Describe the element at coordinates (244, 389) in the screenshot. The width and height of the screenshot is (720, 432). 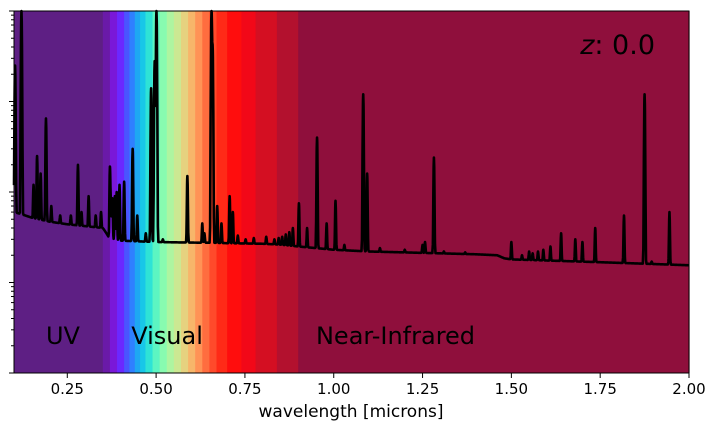
I see `x-tick-label-2: 0.75` at that location.